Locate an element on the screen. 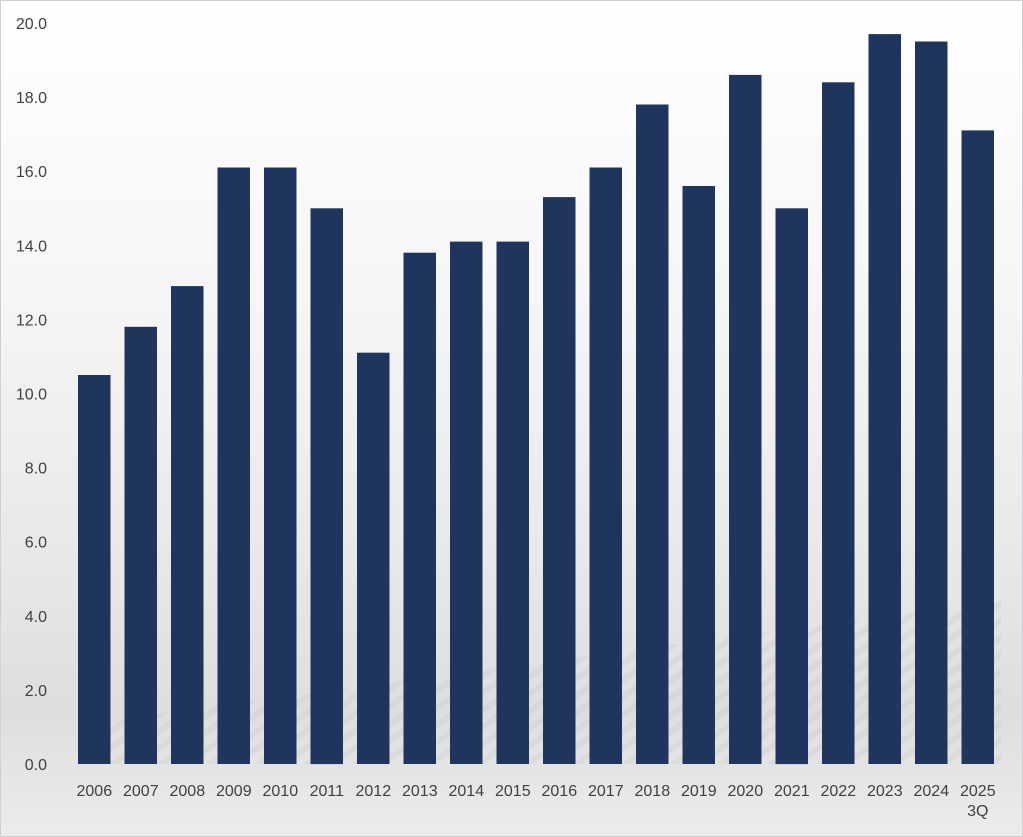 This screenshot has height=837, width=1023. y-tick-label: 16.0 is located at coordinates (31, 172).